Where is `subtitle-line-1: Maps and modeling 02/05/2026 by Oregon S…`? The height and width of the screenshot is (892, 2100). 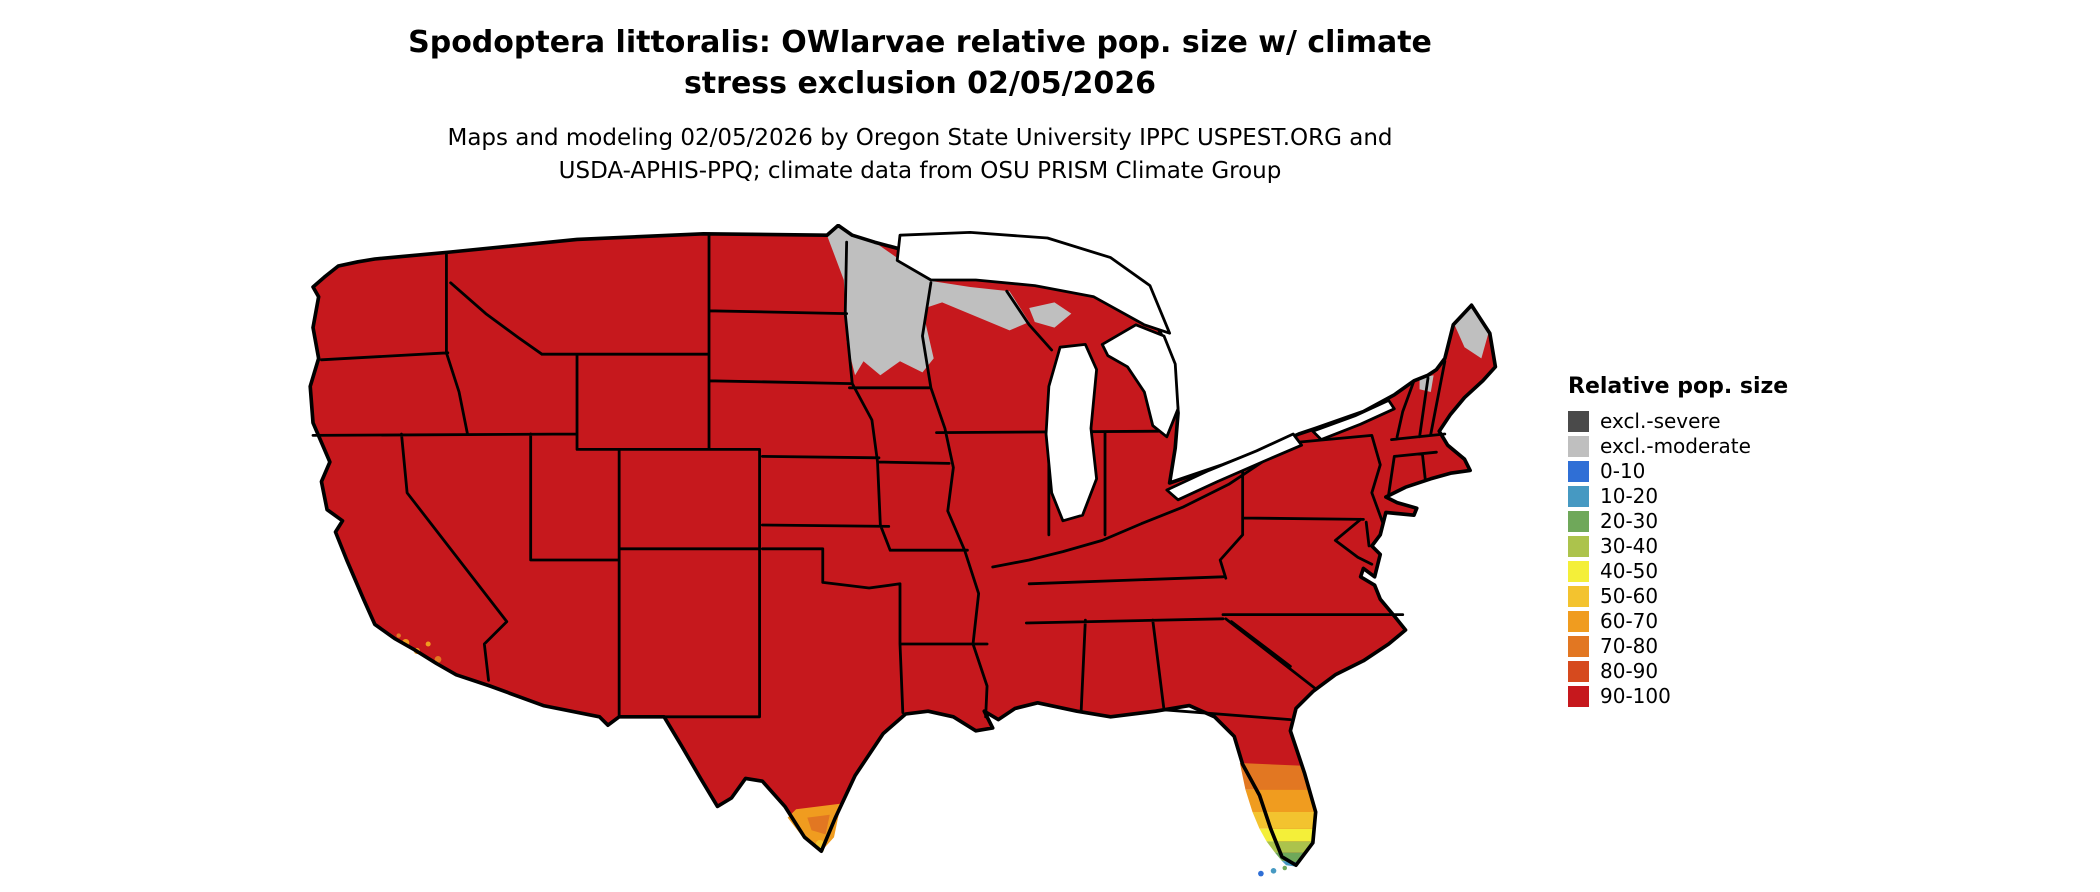
subtitle-line-1: Maps and modeling 02/05/2026 by Oregon S… is located at coordinates (920, 138).